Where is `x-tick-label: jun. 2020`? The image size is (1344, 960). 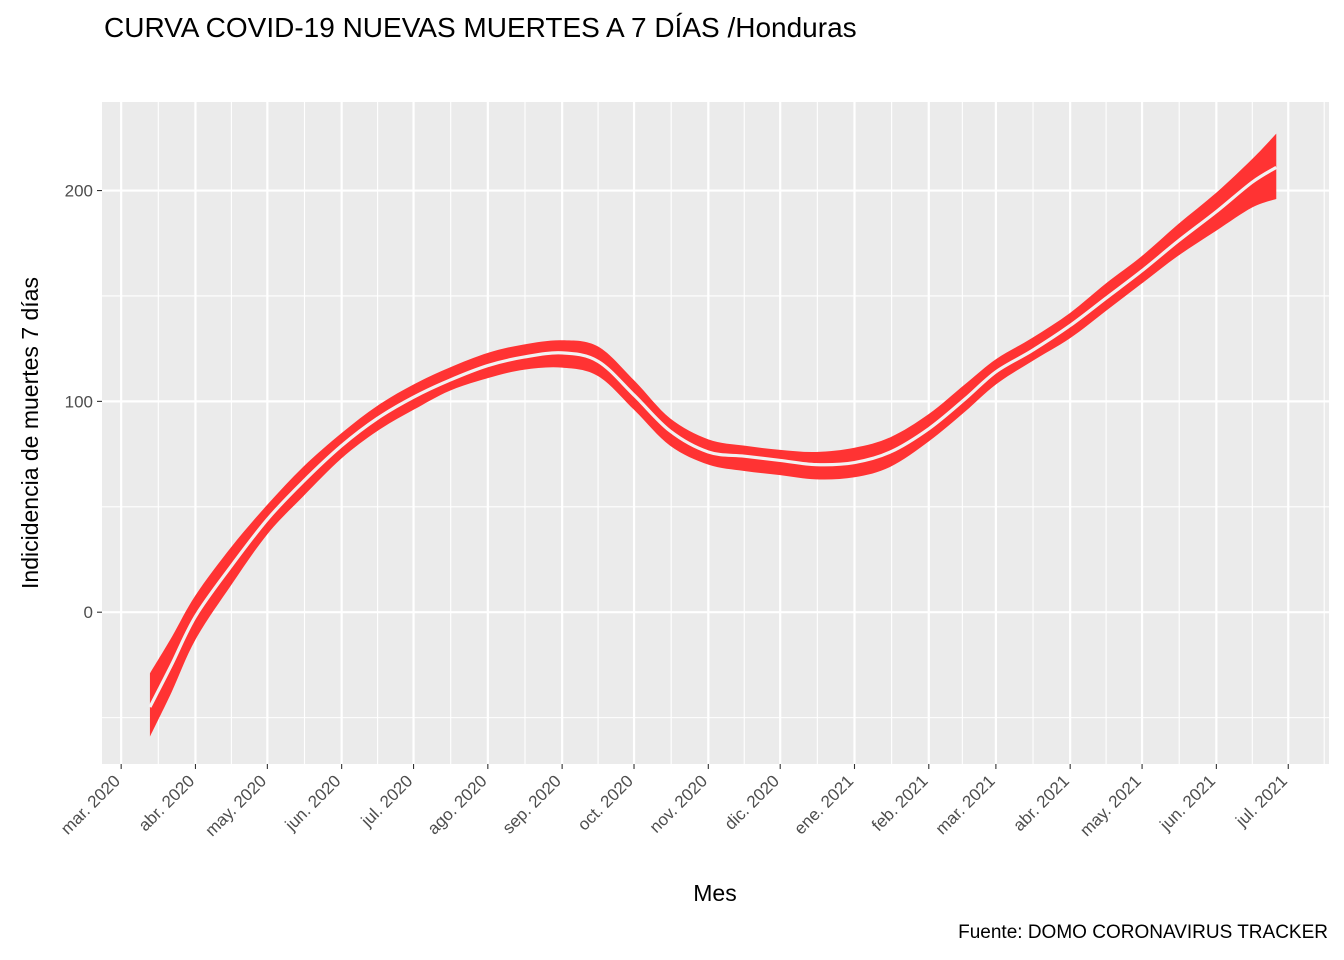 x-tick-label: jun. 2020 is located at coordinates (313, 803).